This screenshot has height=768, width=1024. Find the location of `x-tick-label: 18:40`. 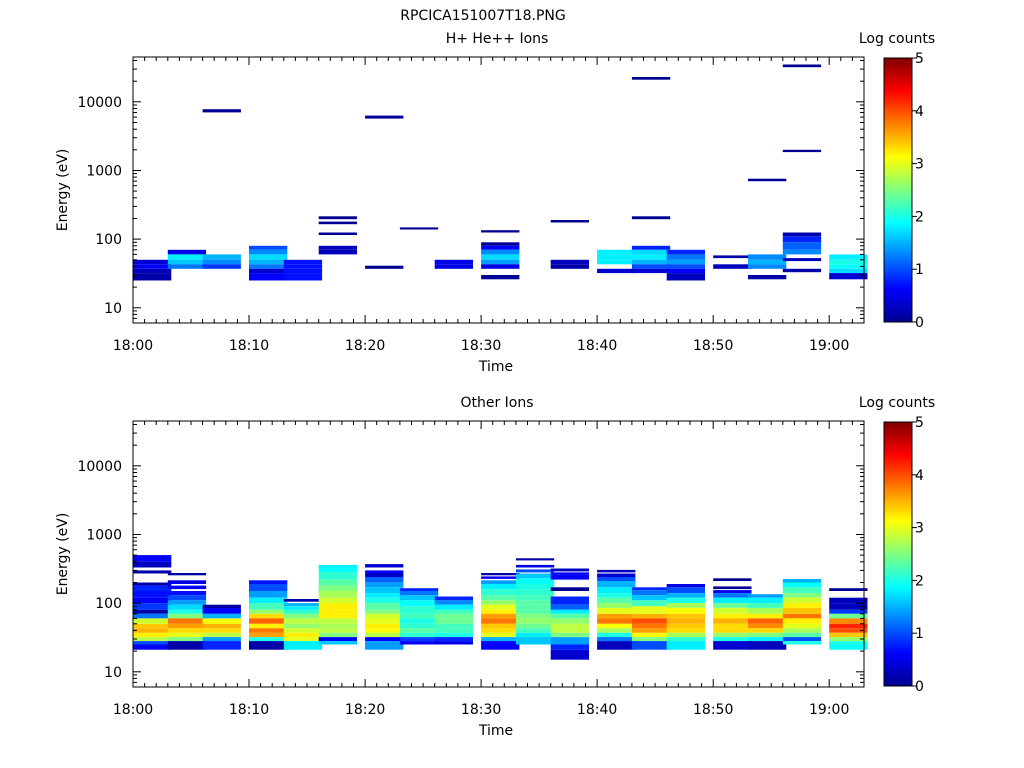

x-tick-label: 18:40 is located at coordinates (597, 710).